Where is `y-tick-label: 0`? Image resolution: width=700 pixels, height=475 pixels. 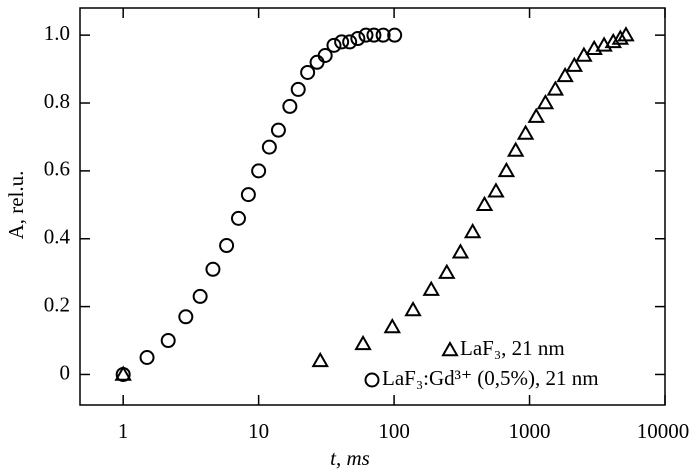
y-tick-label: 0 is located at coordinates (65, 372).